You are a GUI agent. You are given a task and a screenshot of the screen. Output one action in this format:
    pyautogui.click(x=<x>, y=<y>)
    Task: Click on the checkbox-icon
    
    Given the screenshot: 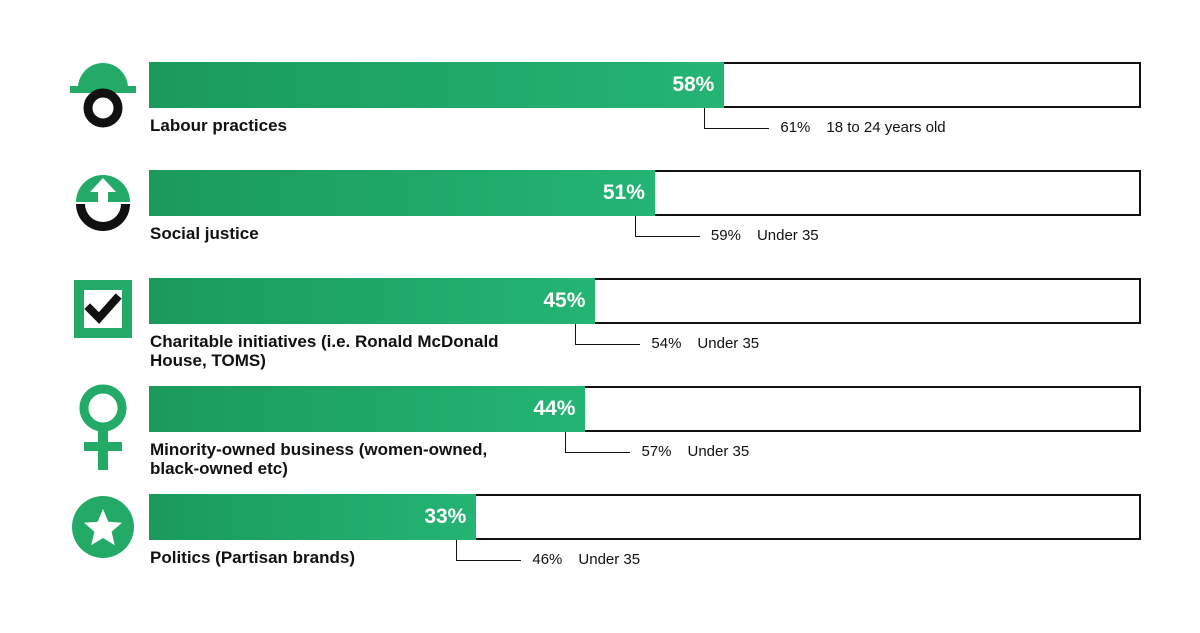 What is the action you would take?
    pyautogui.click(x=103, y=309)
    